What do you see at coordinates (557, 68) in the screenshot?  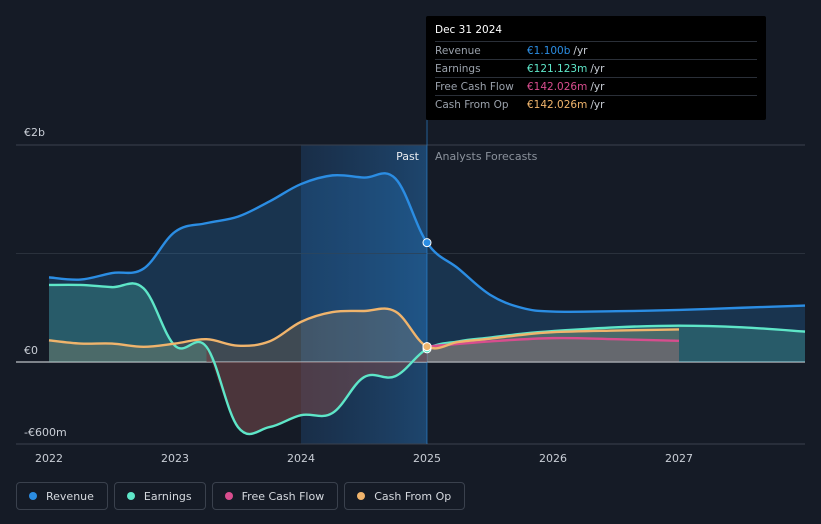 I see `tooltip-value: €121.123m` at bounding box center [557, 68].